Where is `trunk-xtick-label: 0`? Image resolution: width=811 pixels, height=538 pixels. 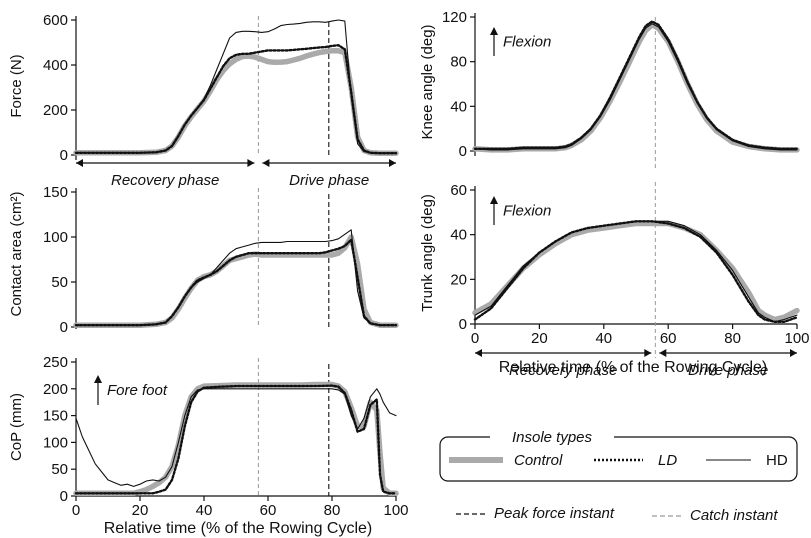
trunk-xtick-label: 0 is located at coordinates (475, 338).